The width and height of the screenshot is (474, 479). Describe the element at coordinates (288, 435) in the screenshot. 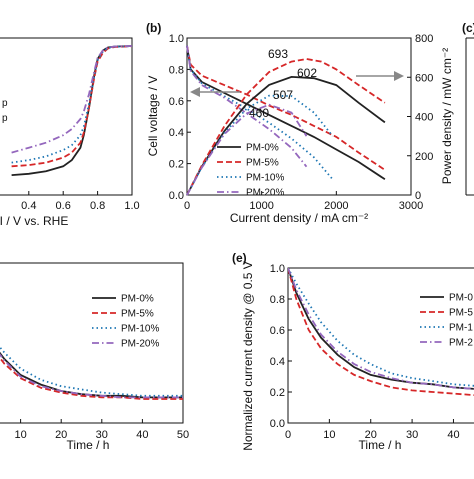

I see `panel-e-xtick-label-0: 0` at that location.